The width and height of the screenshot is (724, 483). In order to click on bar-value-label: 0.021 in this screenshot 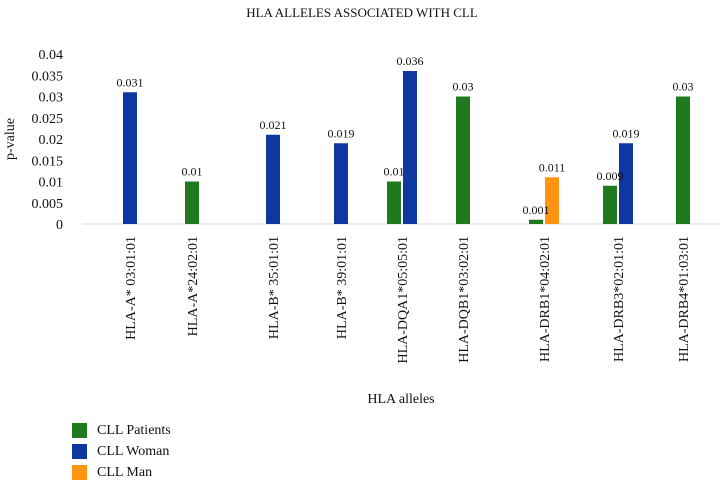, I will do `click(273, 125)`.